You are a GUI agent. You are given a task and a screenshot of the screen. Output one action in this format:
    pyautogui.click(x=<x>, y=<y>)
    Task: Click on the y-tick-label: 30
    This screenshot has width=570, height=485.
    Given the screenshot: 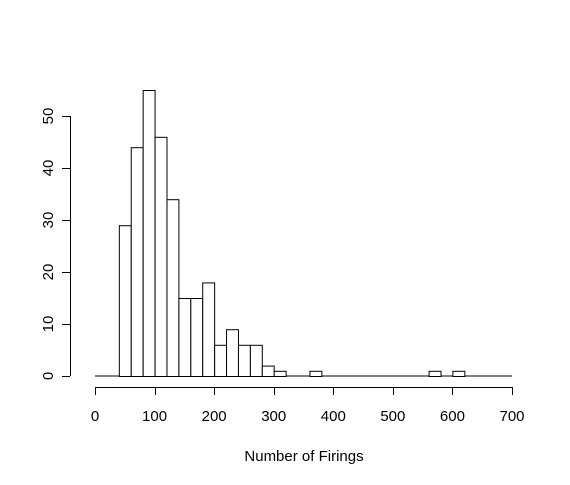 What is the action you would take?
    pyautogui.click(x=48, y=220)
    